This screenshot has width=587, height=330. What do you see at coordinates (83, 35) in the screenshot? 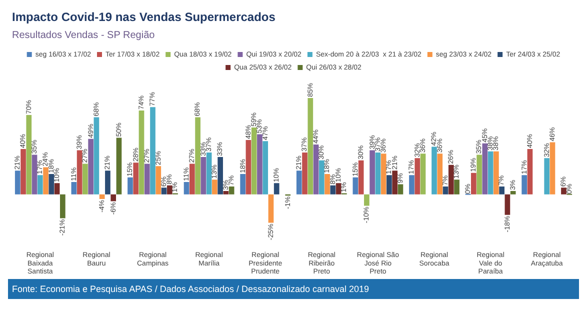
I see `chart-subtitle: Resultados Vendas - SP Região` at bounding box center [83, 35].